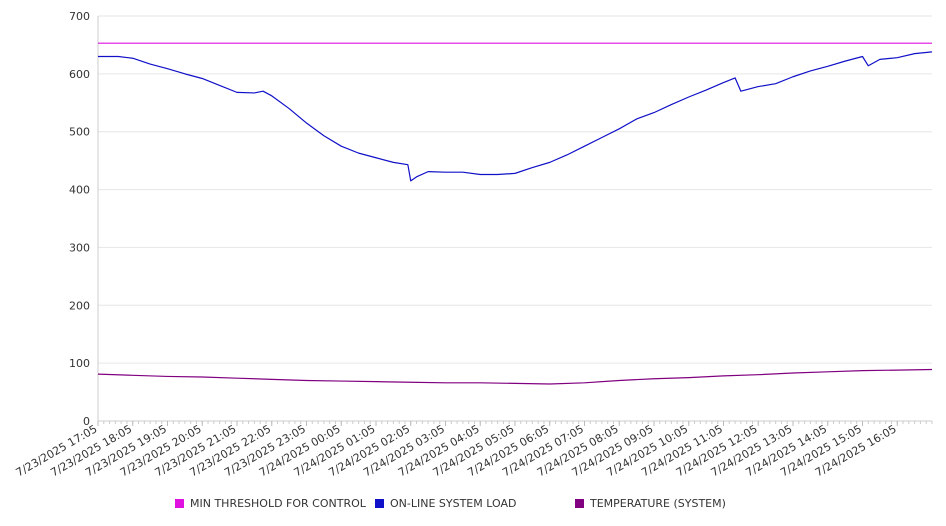 The image size is (946, 526). I want to click on legend-label: ON-LINE SYSTEM LOAD, so click(453, 503).